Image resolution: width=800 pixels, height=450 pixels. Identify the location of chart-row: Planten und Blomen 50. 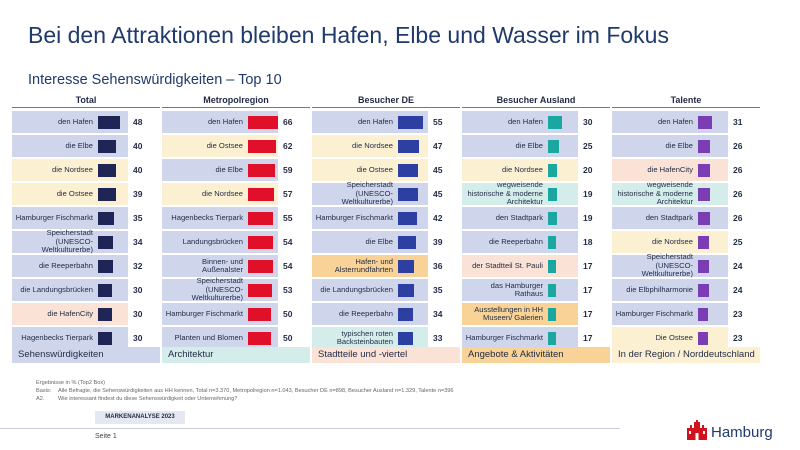
(236, 338).